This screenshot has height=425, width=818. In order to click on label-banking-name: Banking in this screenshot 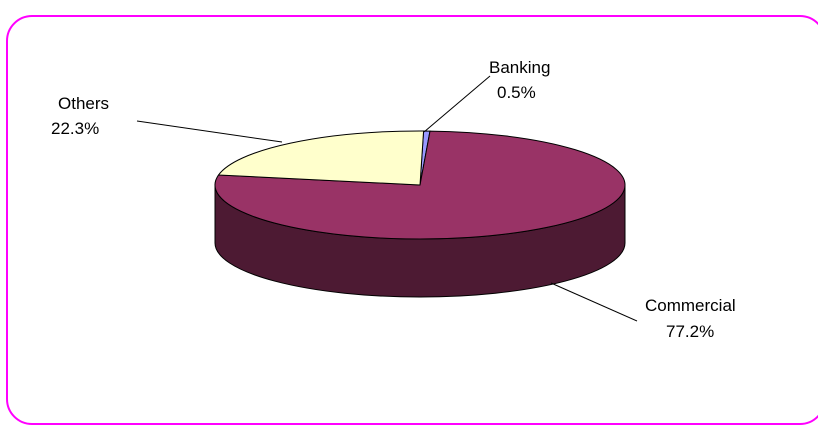, I will do `click(519, 67)`.